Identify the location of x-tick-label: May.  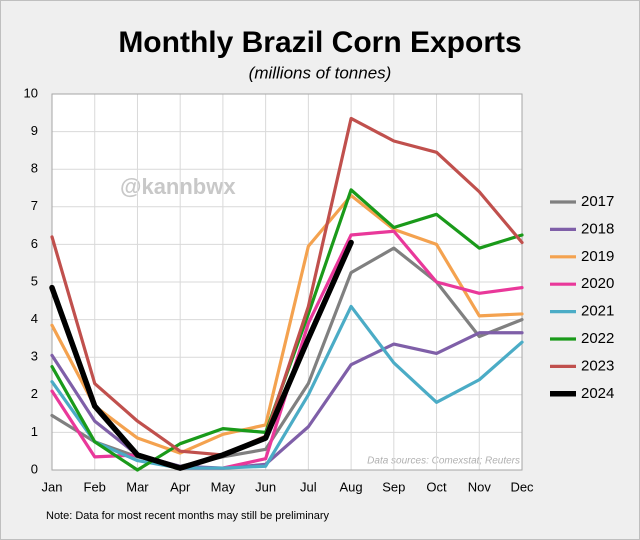
(223, 486).